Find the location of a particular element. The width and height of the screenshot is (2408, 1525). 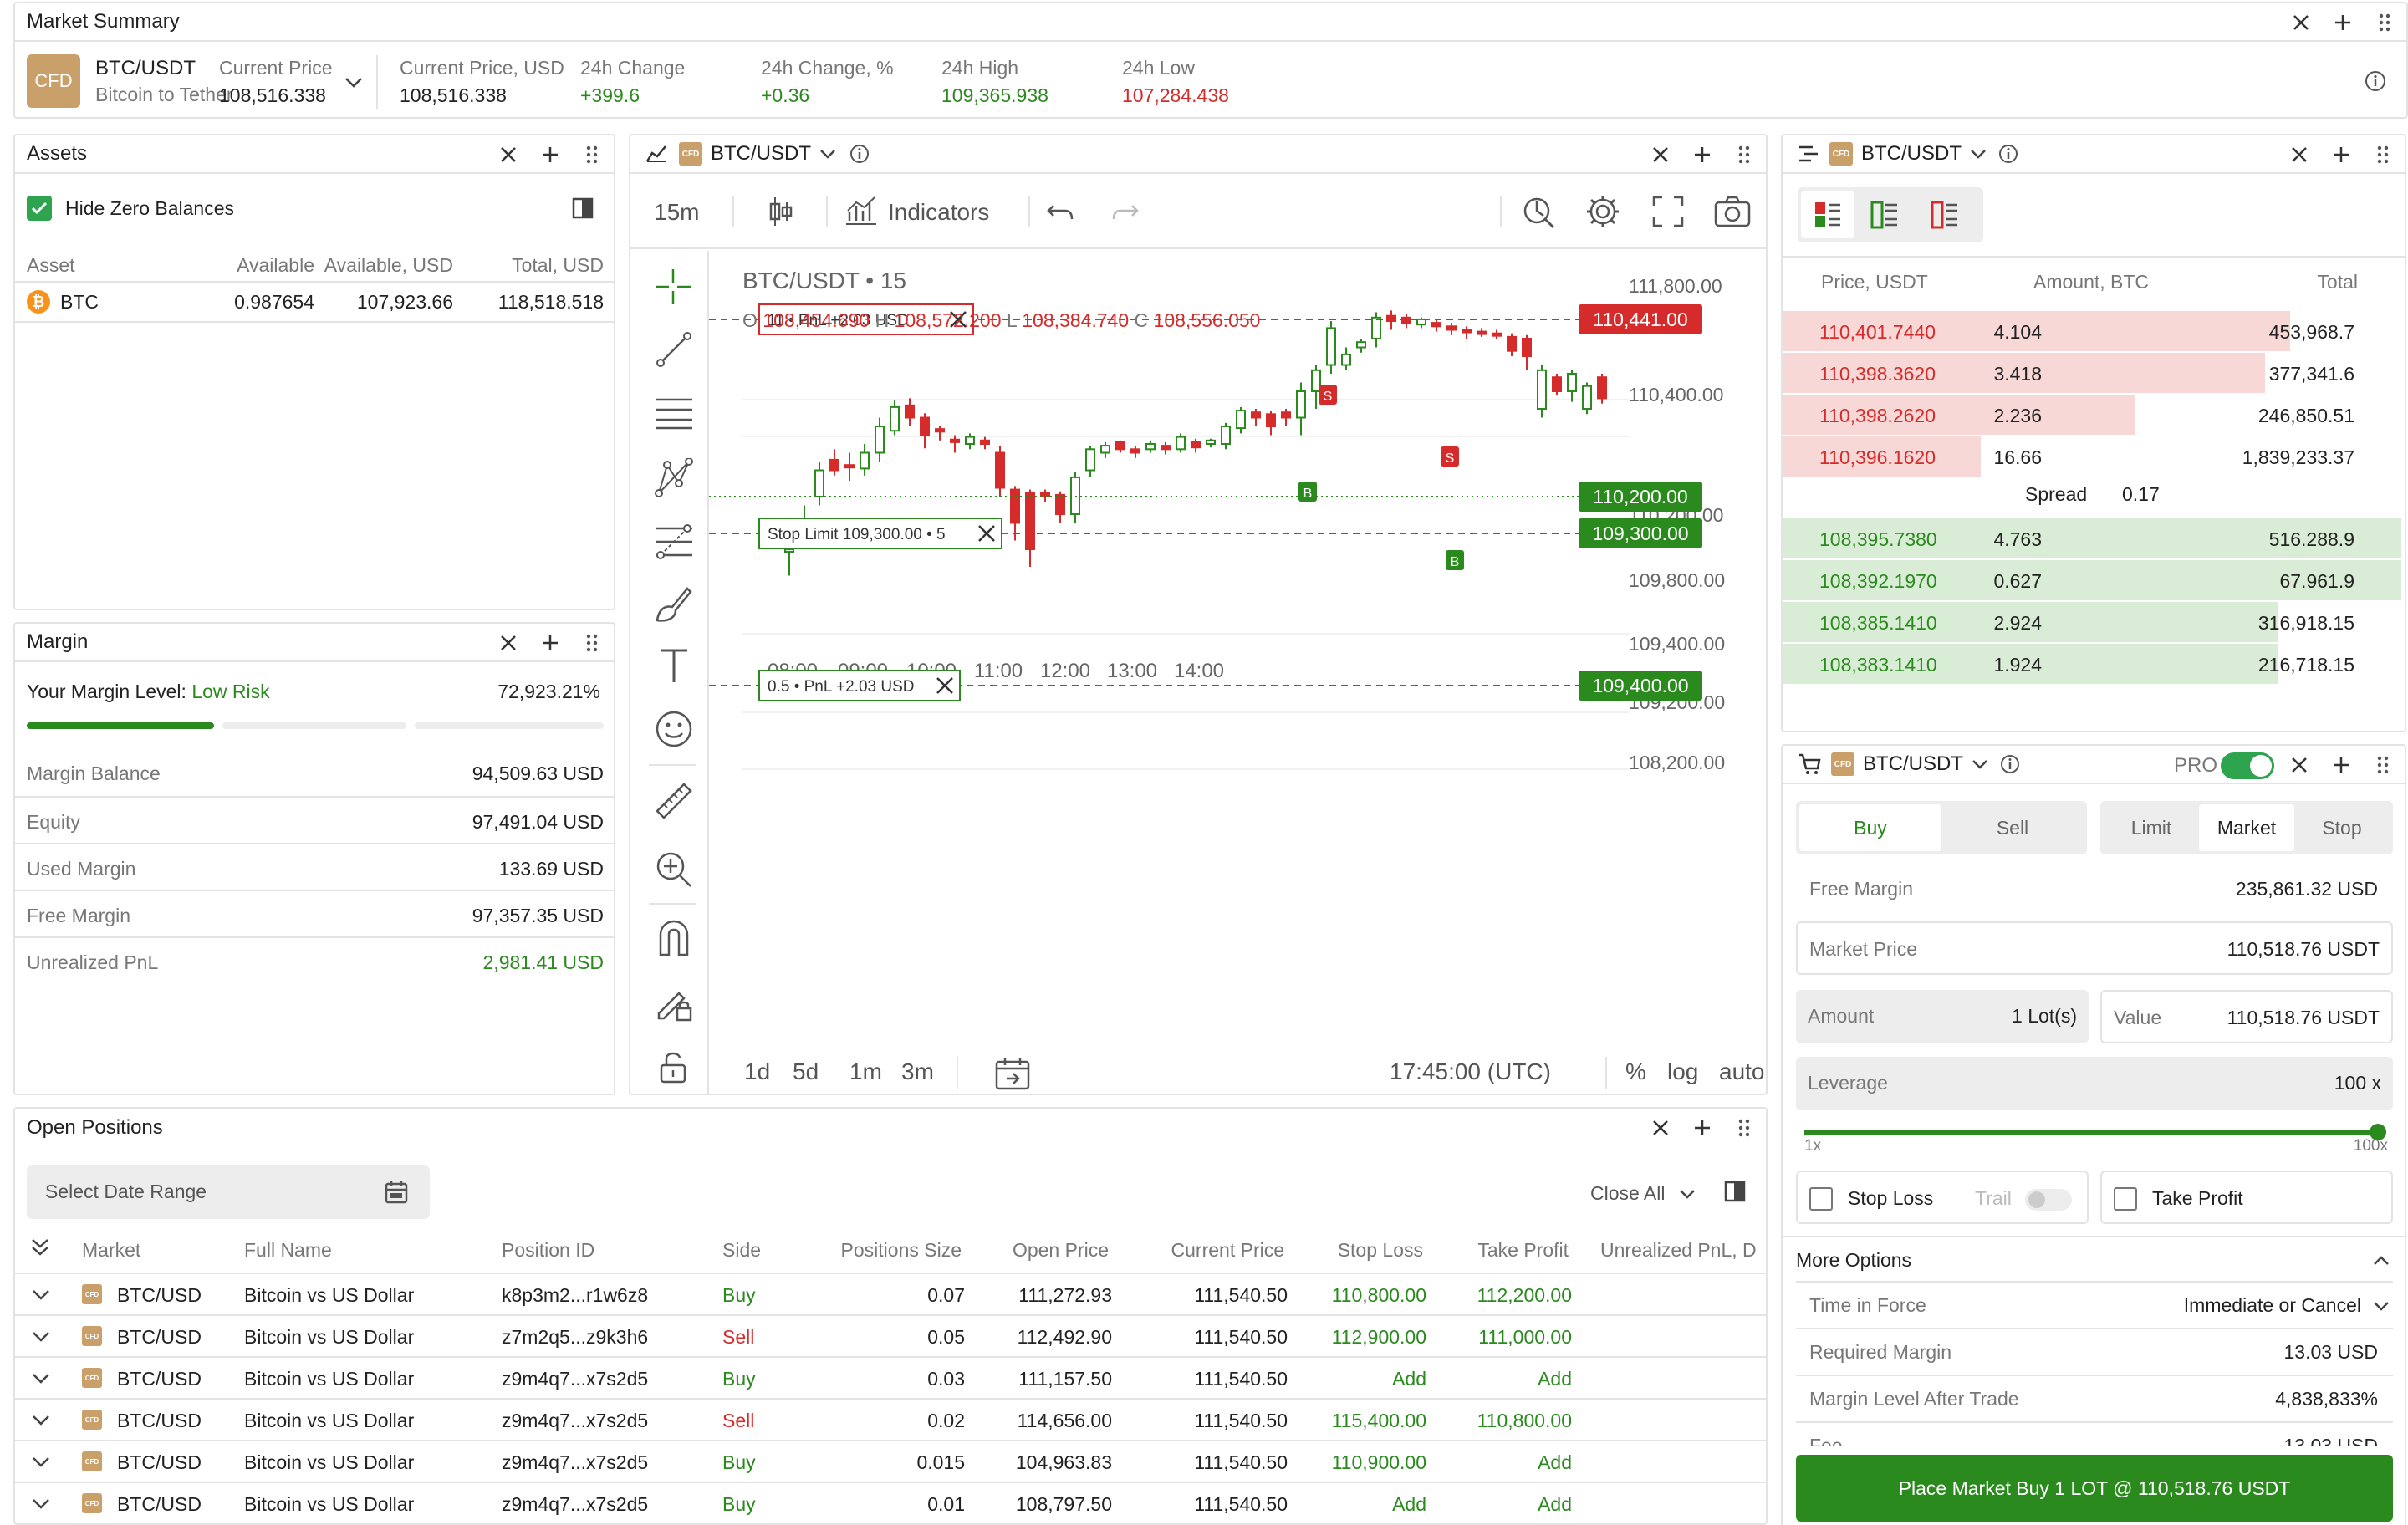

more-options-toggle: More Options is located at coordinates (1854, 1260).